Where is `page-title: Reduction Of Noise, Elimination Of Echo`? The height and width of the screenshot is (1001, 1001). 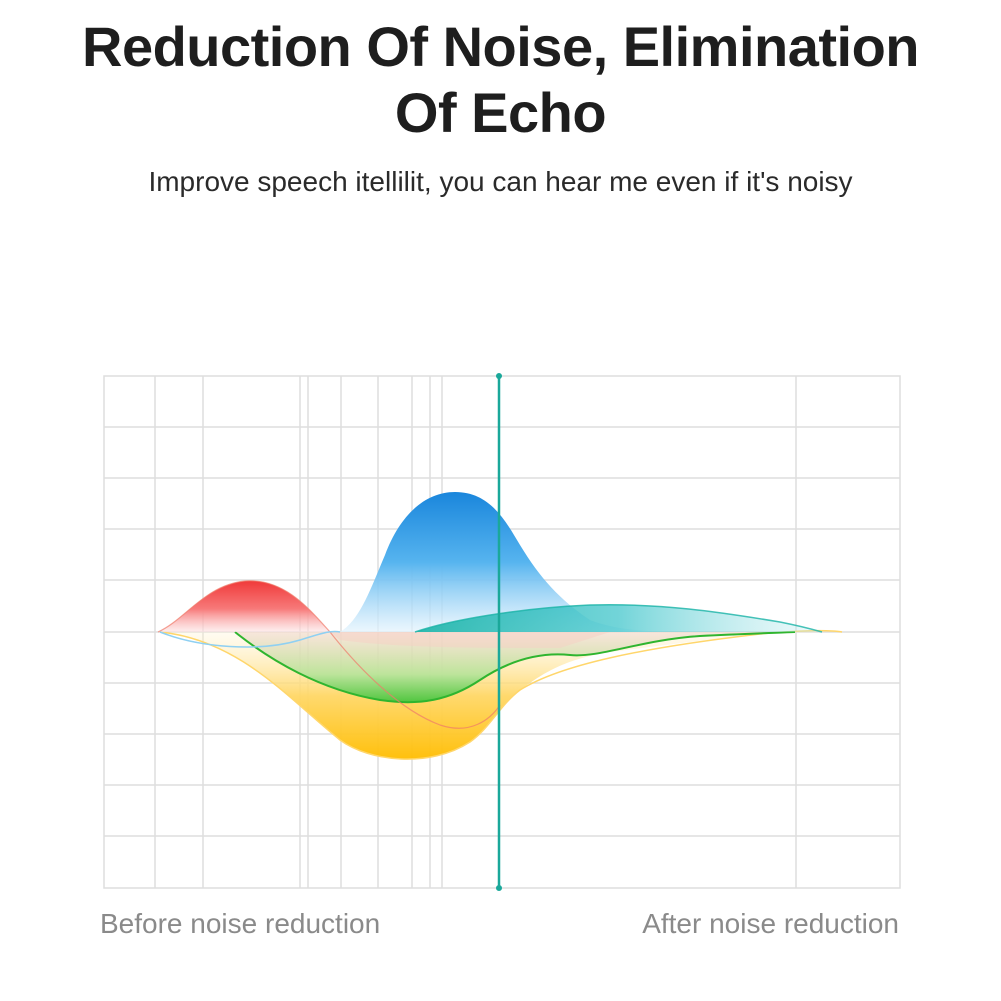 page-title: Reduction Of Noise, Elimination Of Echo is located at coordinates (500, 80).